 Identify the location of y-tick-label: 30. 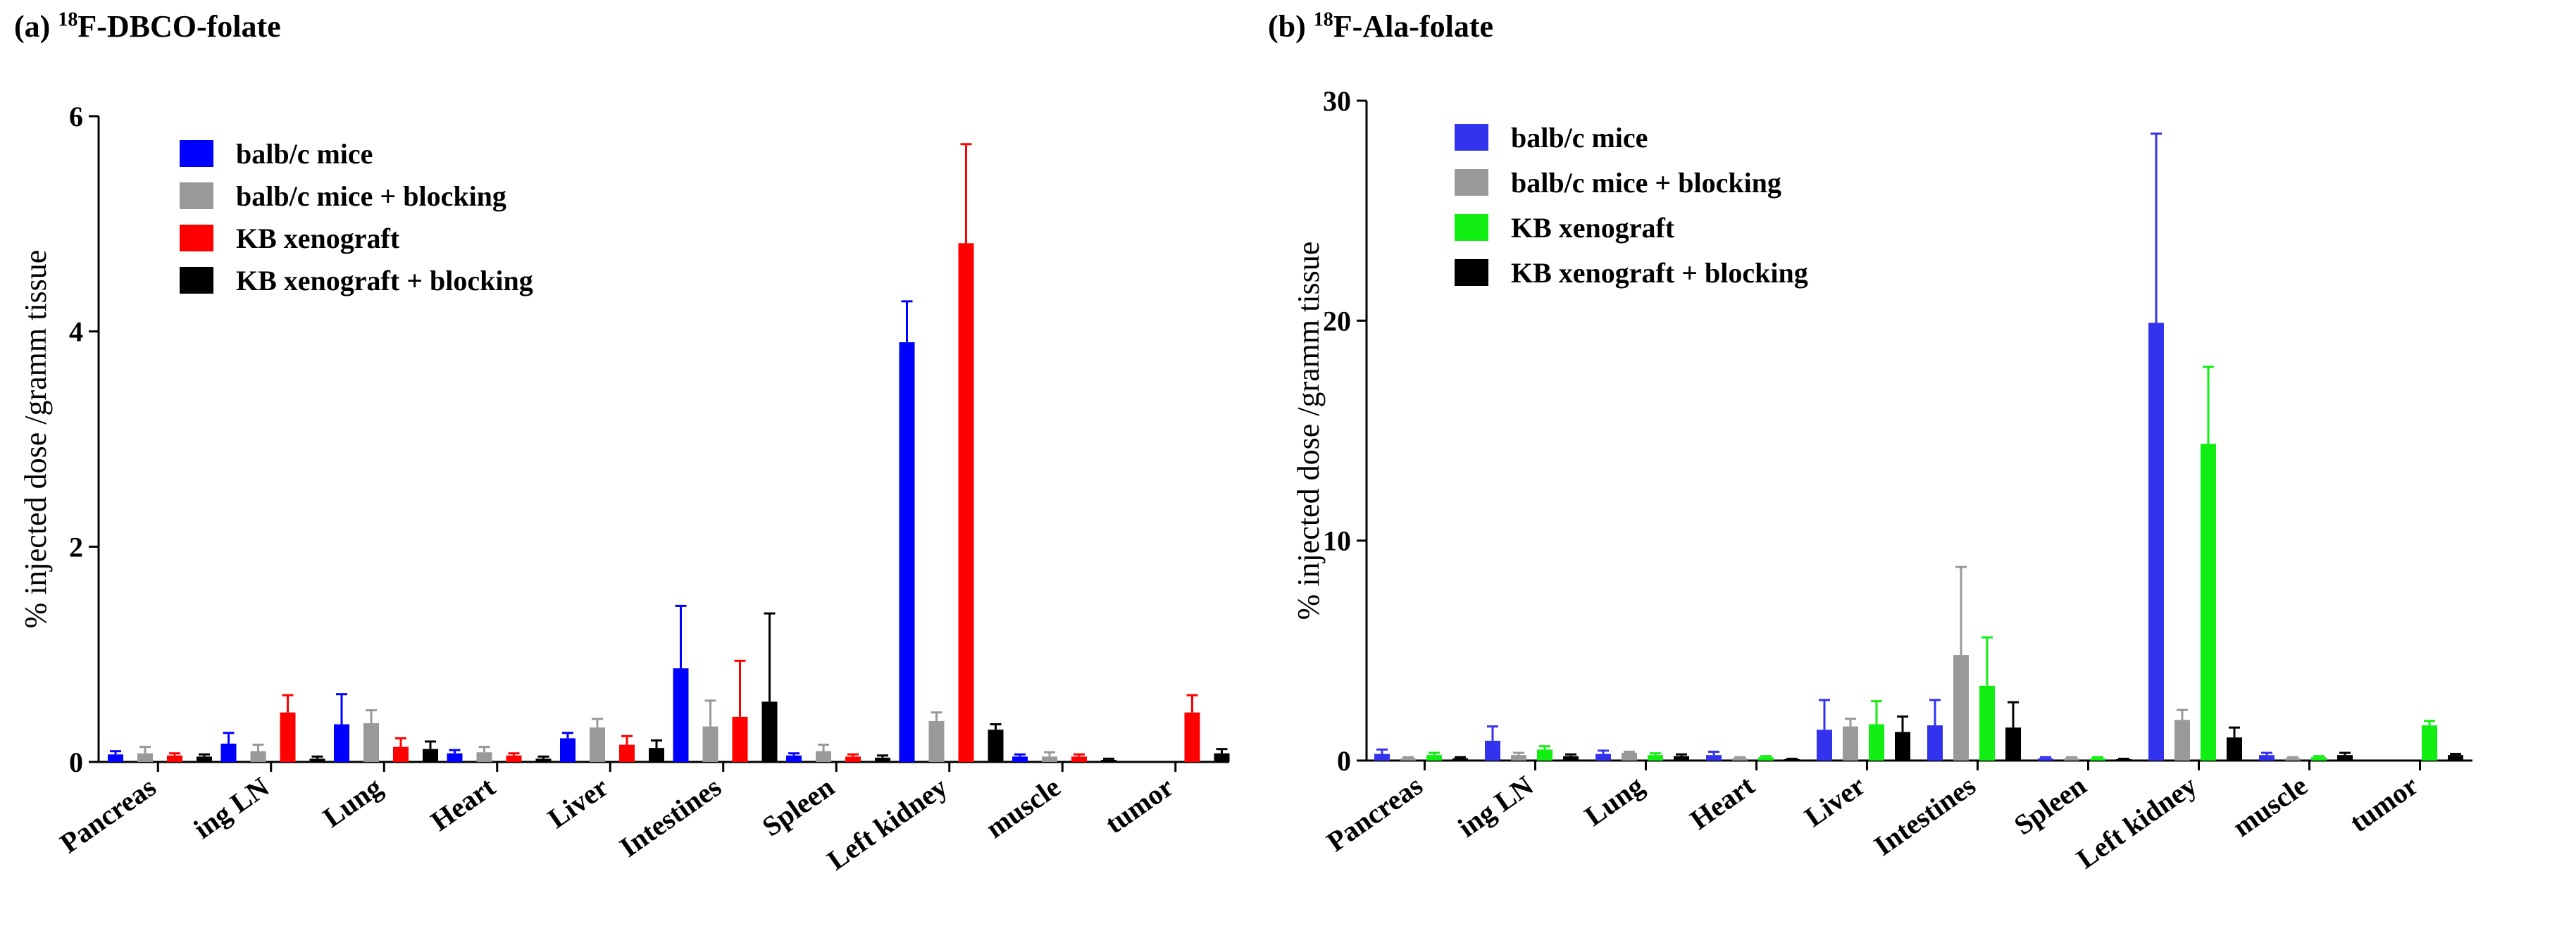
(1337, 101).